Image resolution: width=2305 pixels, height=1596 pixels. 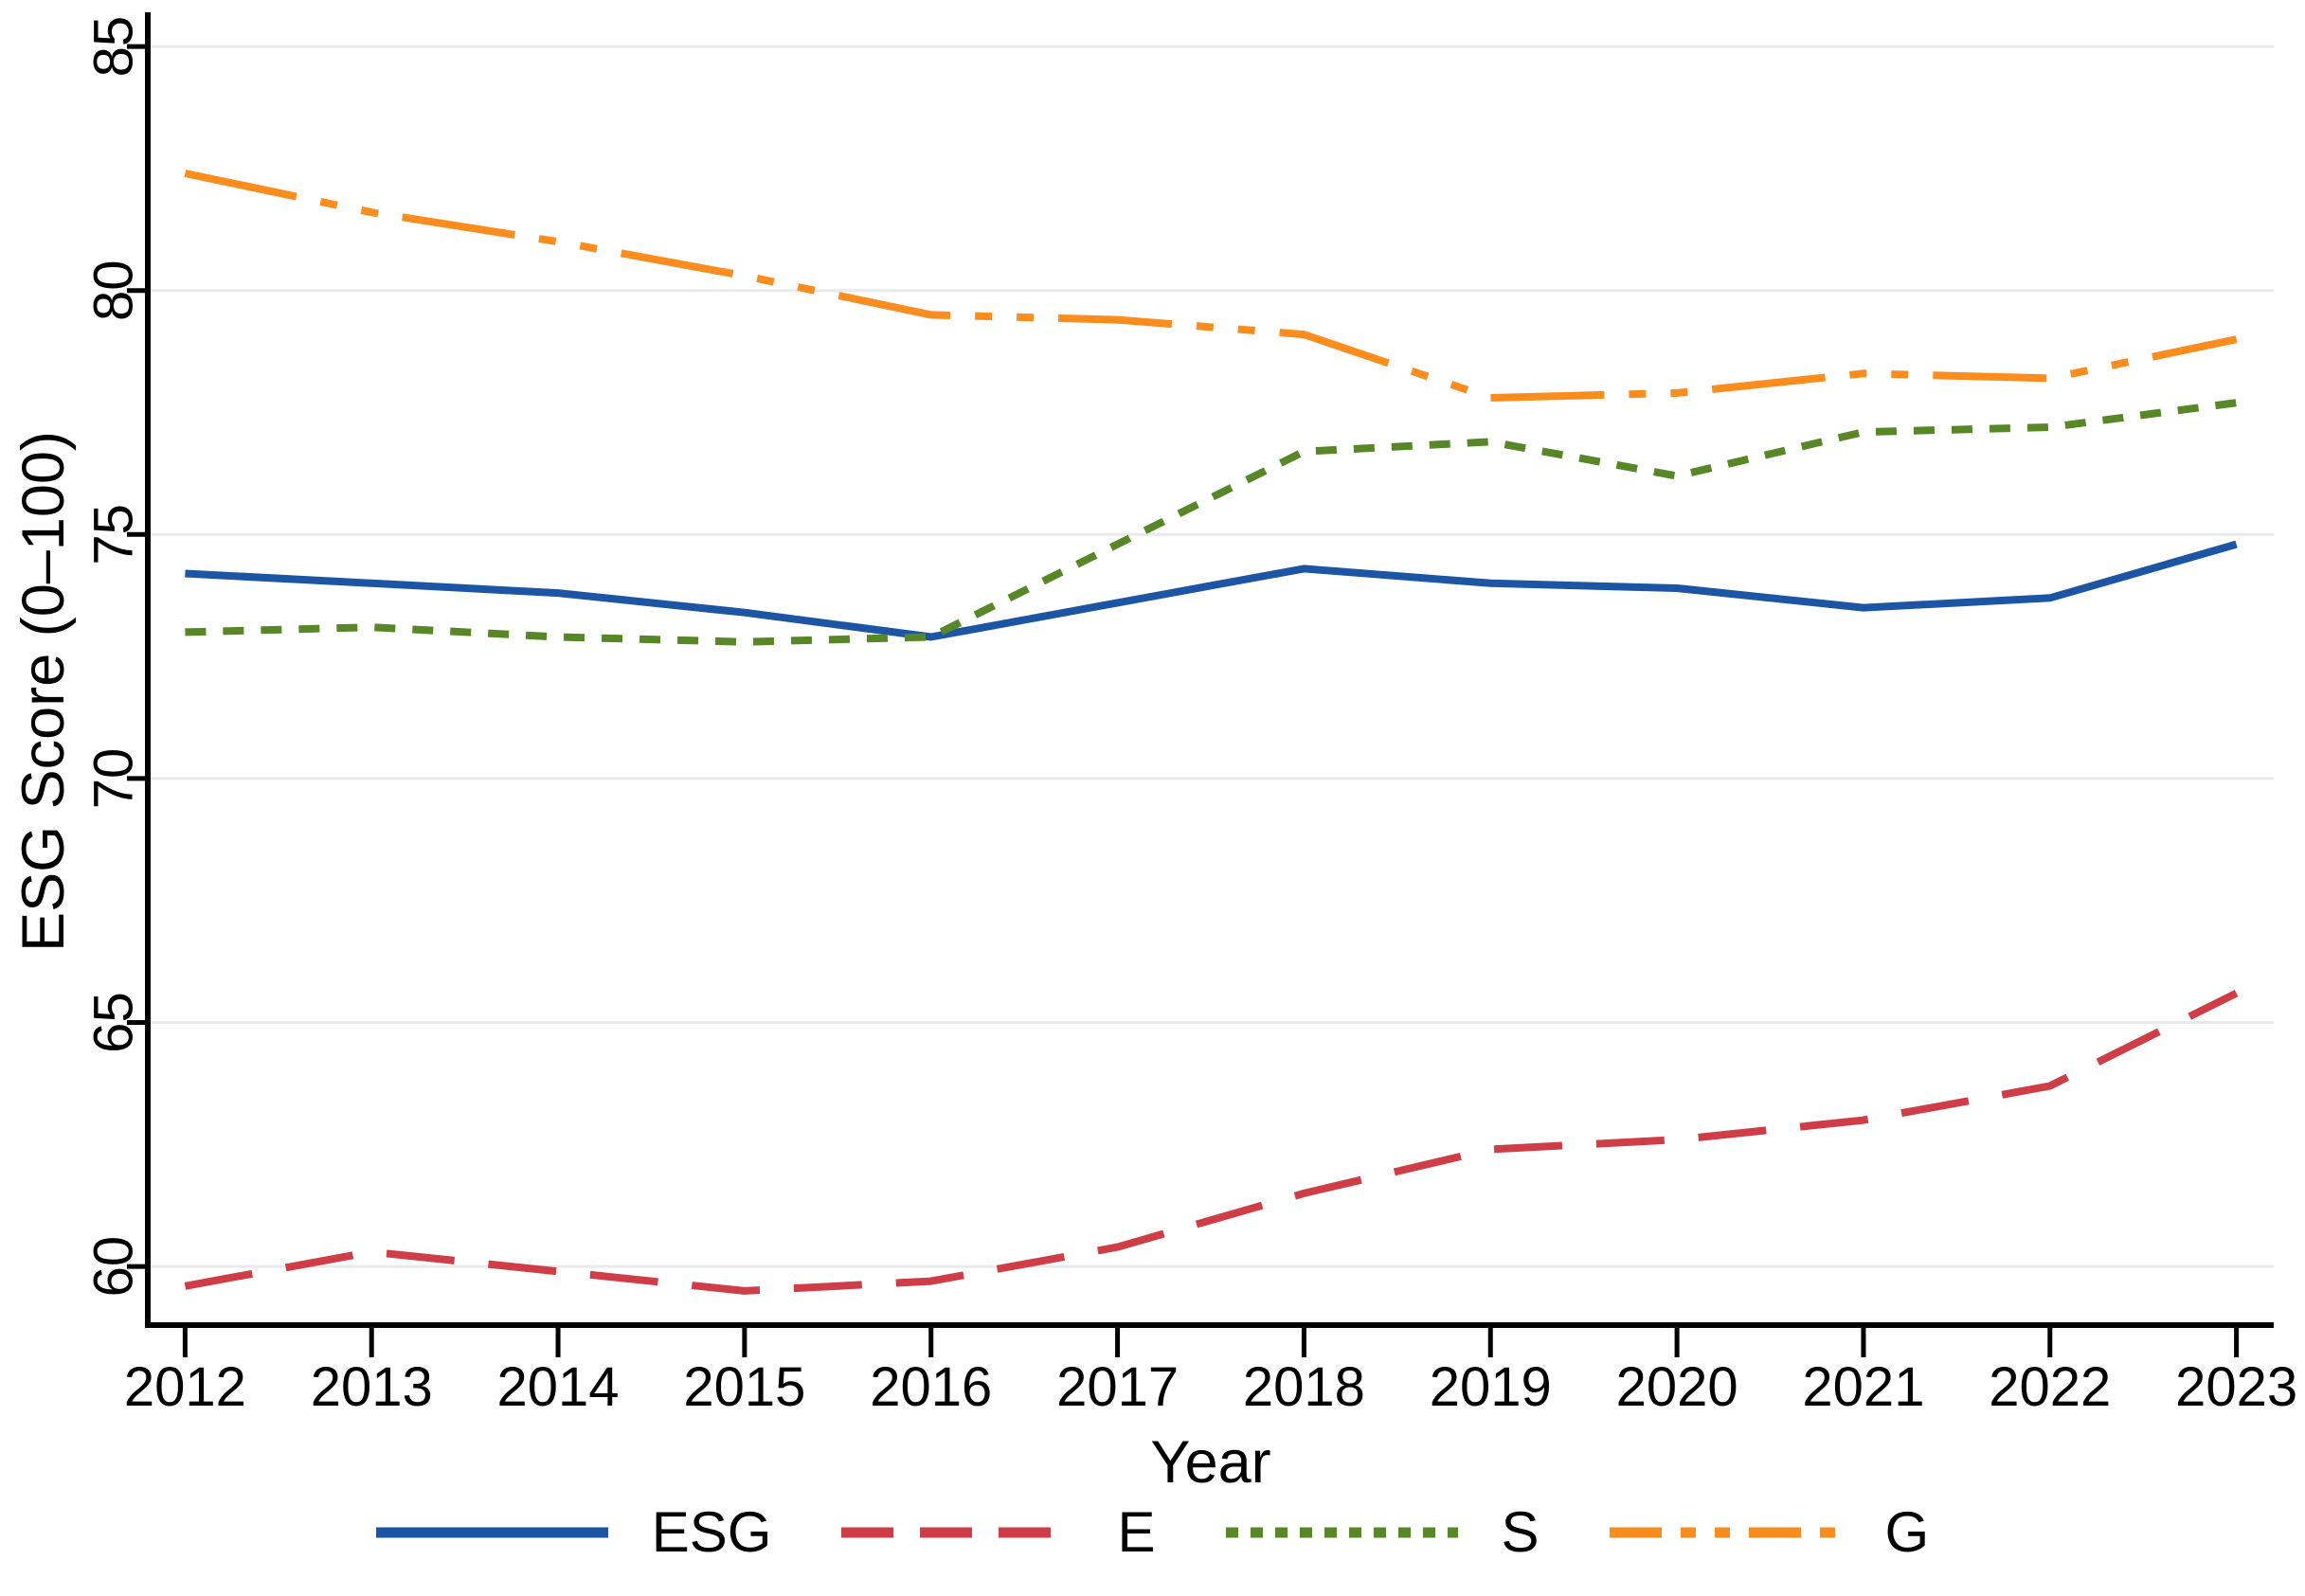 What do you see at coordinates (1136, 1532) in the screenshot?
I see `legend-label-e: E` at bounding box center [1136, 1532].